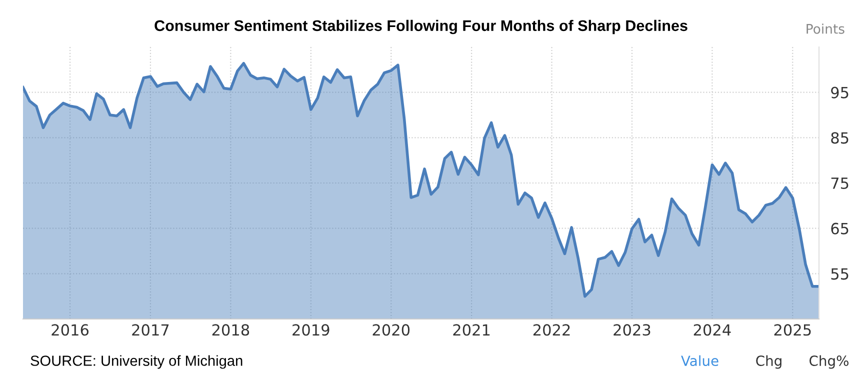 This screenshot has height=374, width=850. What do you see at coordinates (839, 92) in the screenshot?
I see `y-tick-label: 95` at bounding box center [839, 92].